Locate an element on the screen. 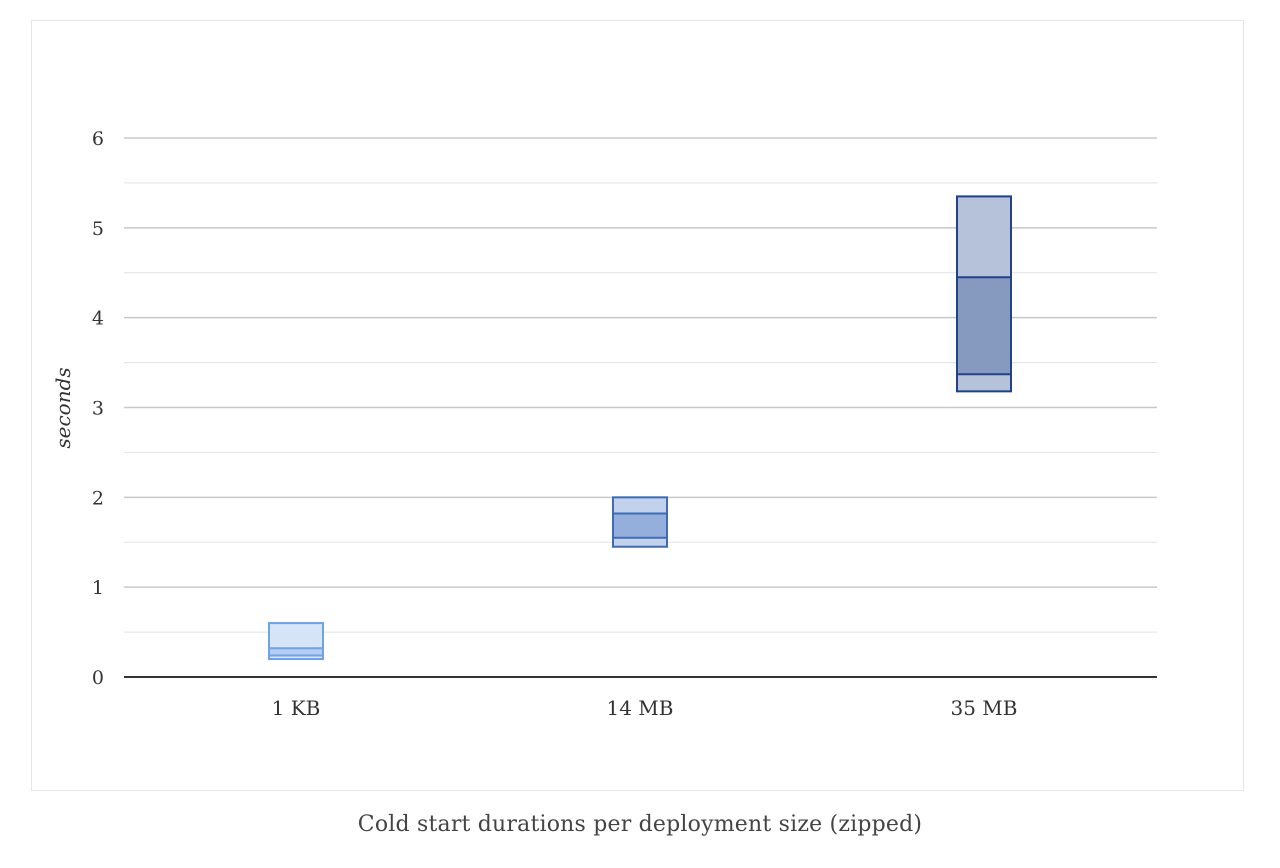 Image resolution: width=1280 pixels, height=868 pixels. y-tick-label: 0 is located at coordinates (98, 678).